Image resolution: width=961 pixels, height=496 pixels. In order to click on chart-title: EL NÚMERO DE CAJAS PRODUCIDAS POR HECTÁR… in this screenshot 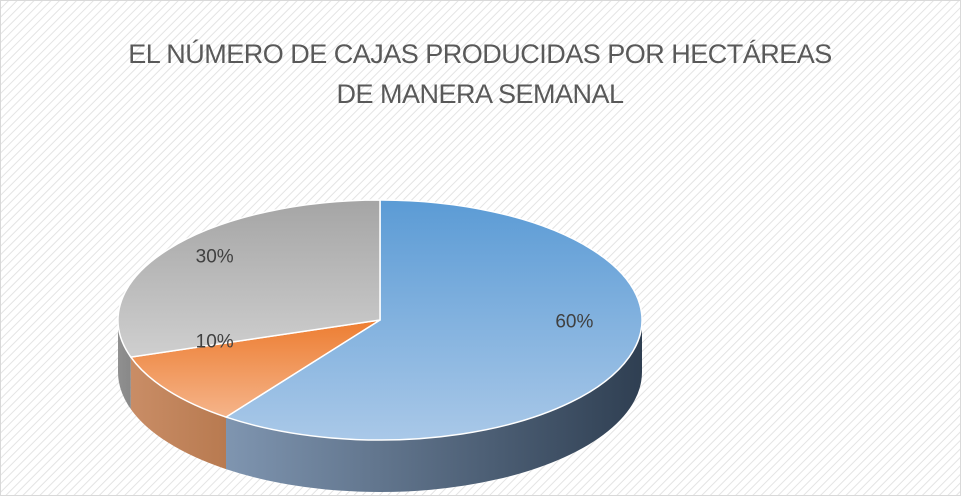, I will do `click(480, 74)`.